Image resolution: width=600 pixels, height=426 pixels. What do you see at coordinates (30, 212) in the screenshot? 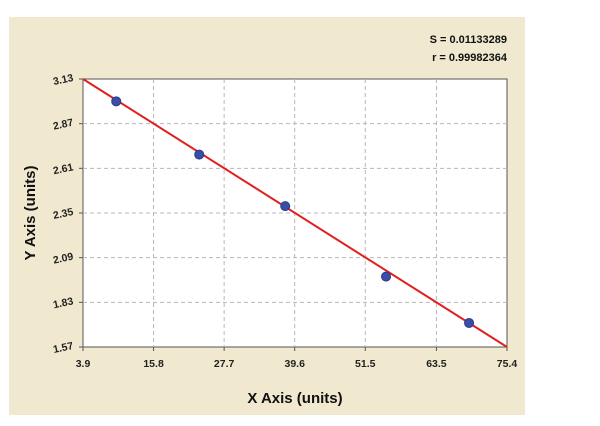
I see `y-axis-title: Y Axis (units)` at bounding box center [30, 212].